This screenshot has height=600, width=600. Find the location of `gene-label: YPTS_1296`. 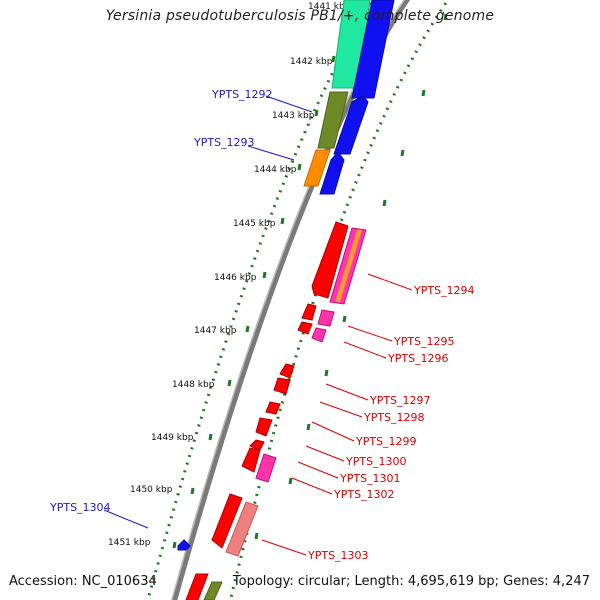

gene-label: YPTS_1296 is located at coordinates (418, 358).